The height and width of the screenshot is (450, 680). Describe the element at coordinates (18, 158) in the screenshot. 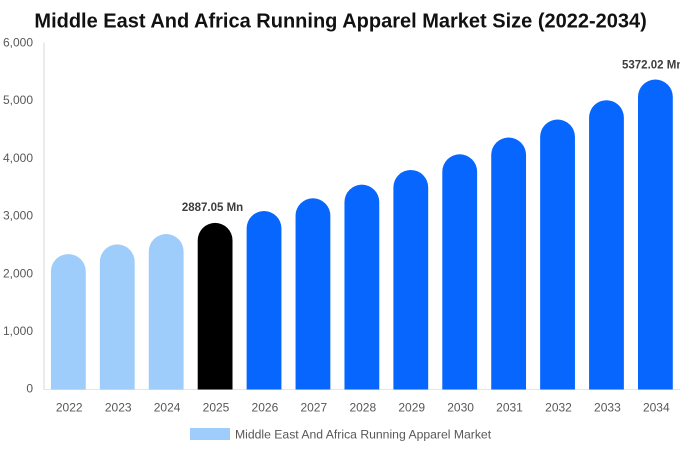

I see `svg-text: 4,000` at that location.